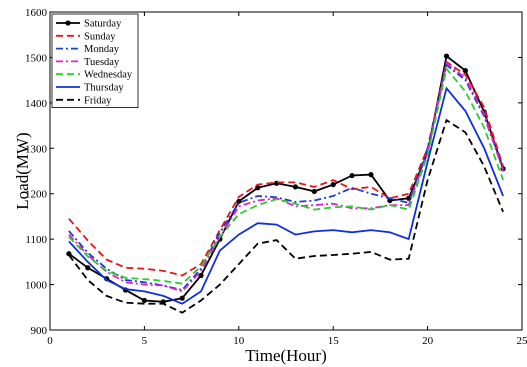 This screenshot has height=367, width=527. I want to click on legend-label: Sunday, so click(100, 36).